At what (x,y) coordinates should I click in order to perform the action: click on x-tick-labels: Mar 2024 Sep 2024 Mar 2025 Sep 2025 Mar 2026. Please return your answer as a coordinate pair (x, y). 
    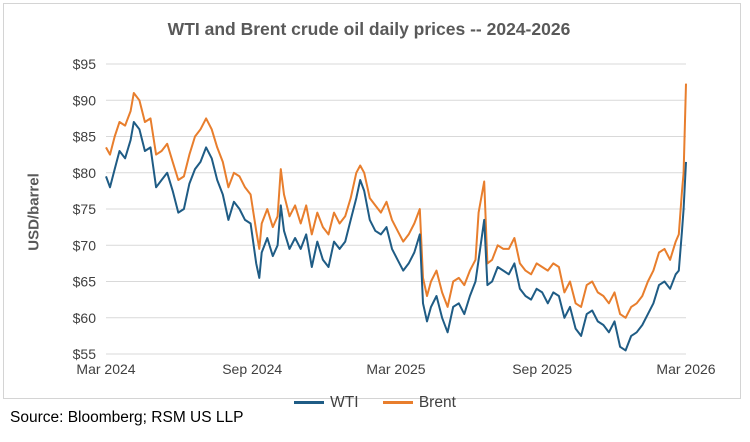
    Looking at the image, I should click on (395, 369).